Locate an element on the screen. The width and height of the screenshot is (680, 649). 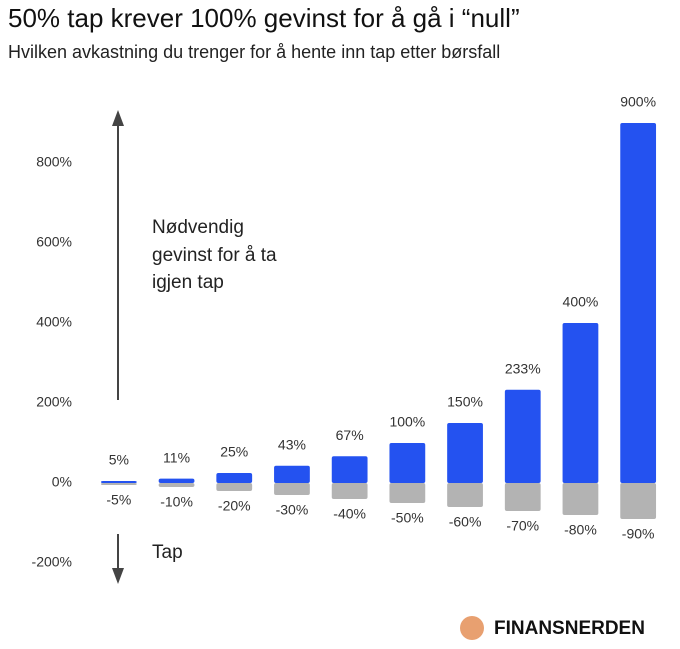
value-label: 233% is located at coordinates (523, 369).